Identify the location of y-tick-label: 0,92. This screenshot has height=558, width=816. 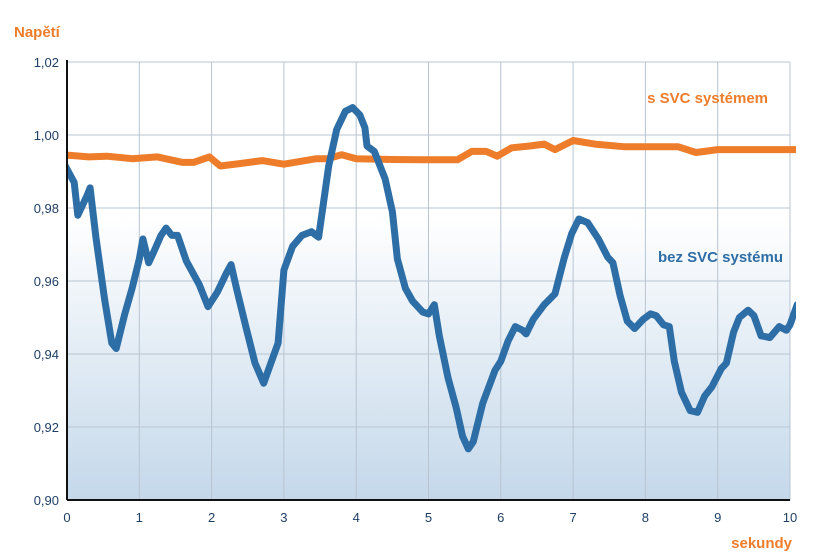
(46, 427).